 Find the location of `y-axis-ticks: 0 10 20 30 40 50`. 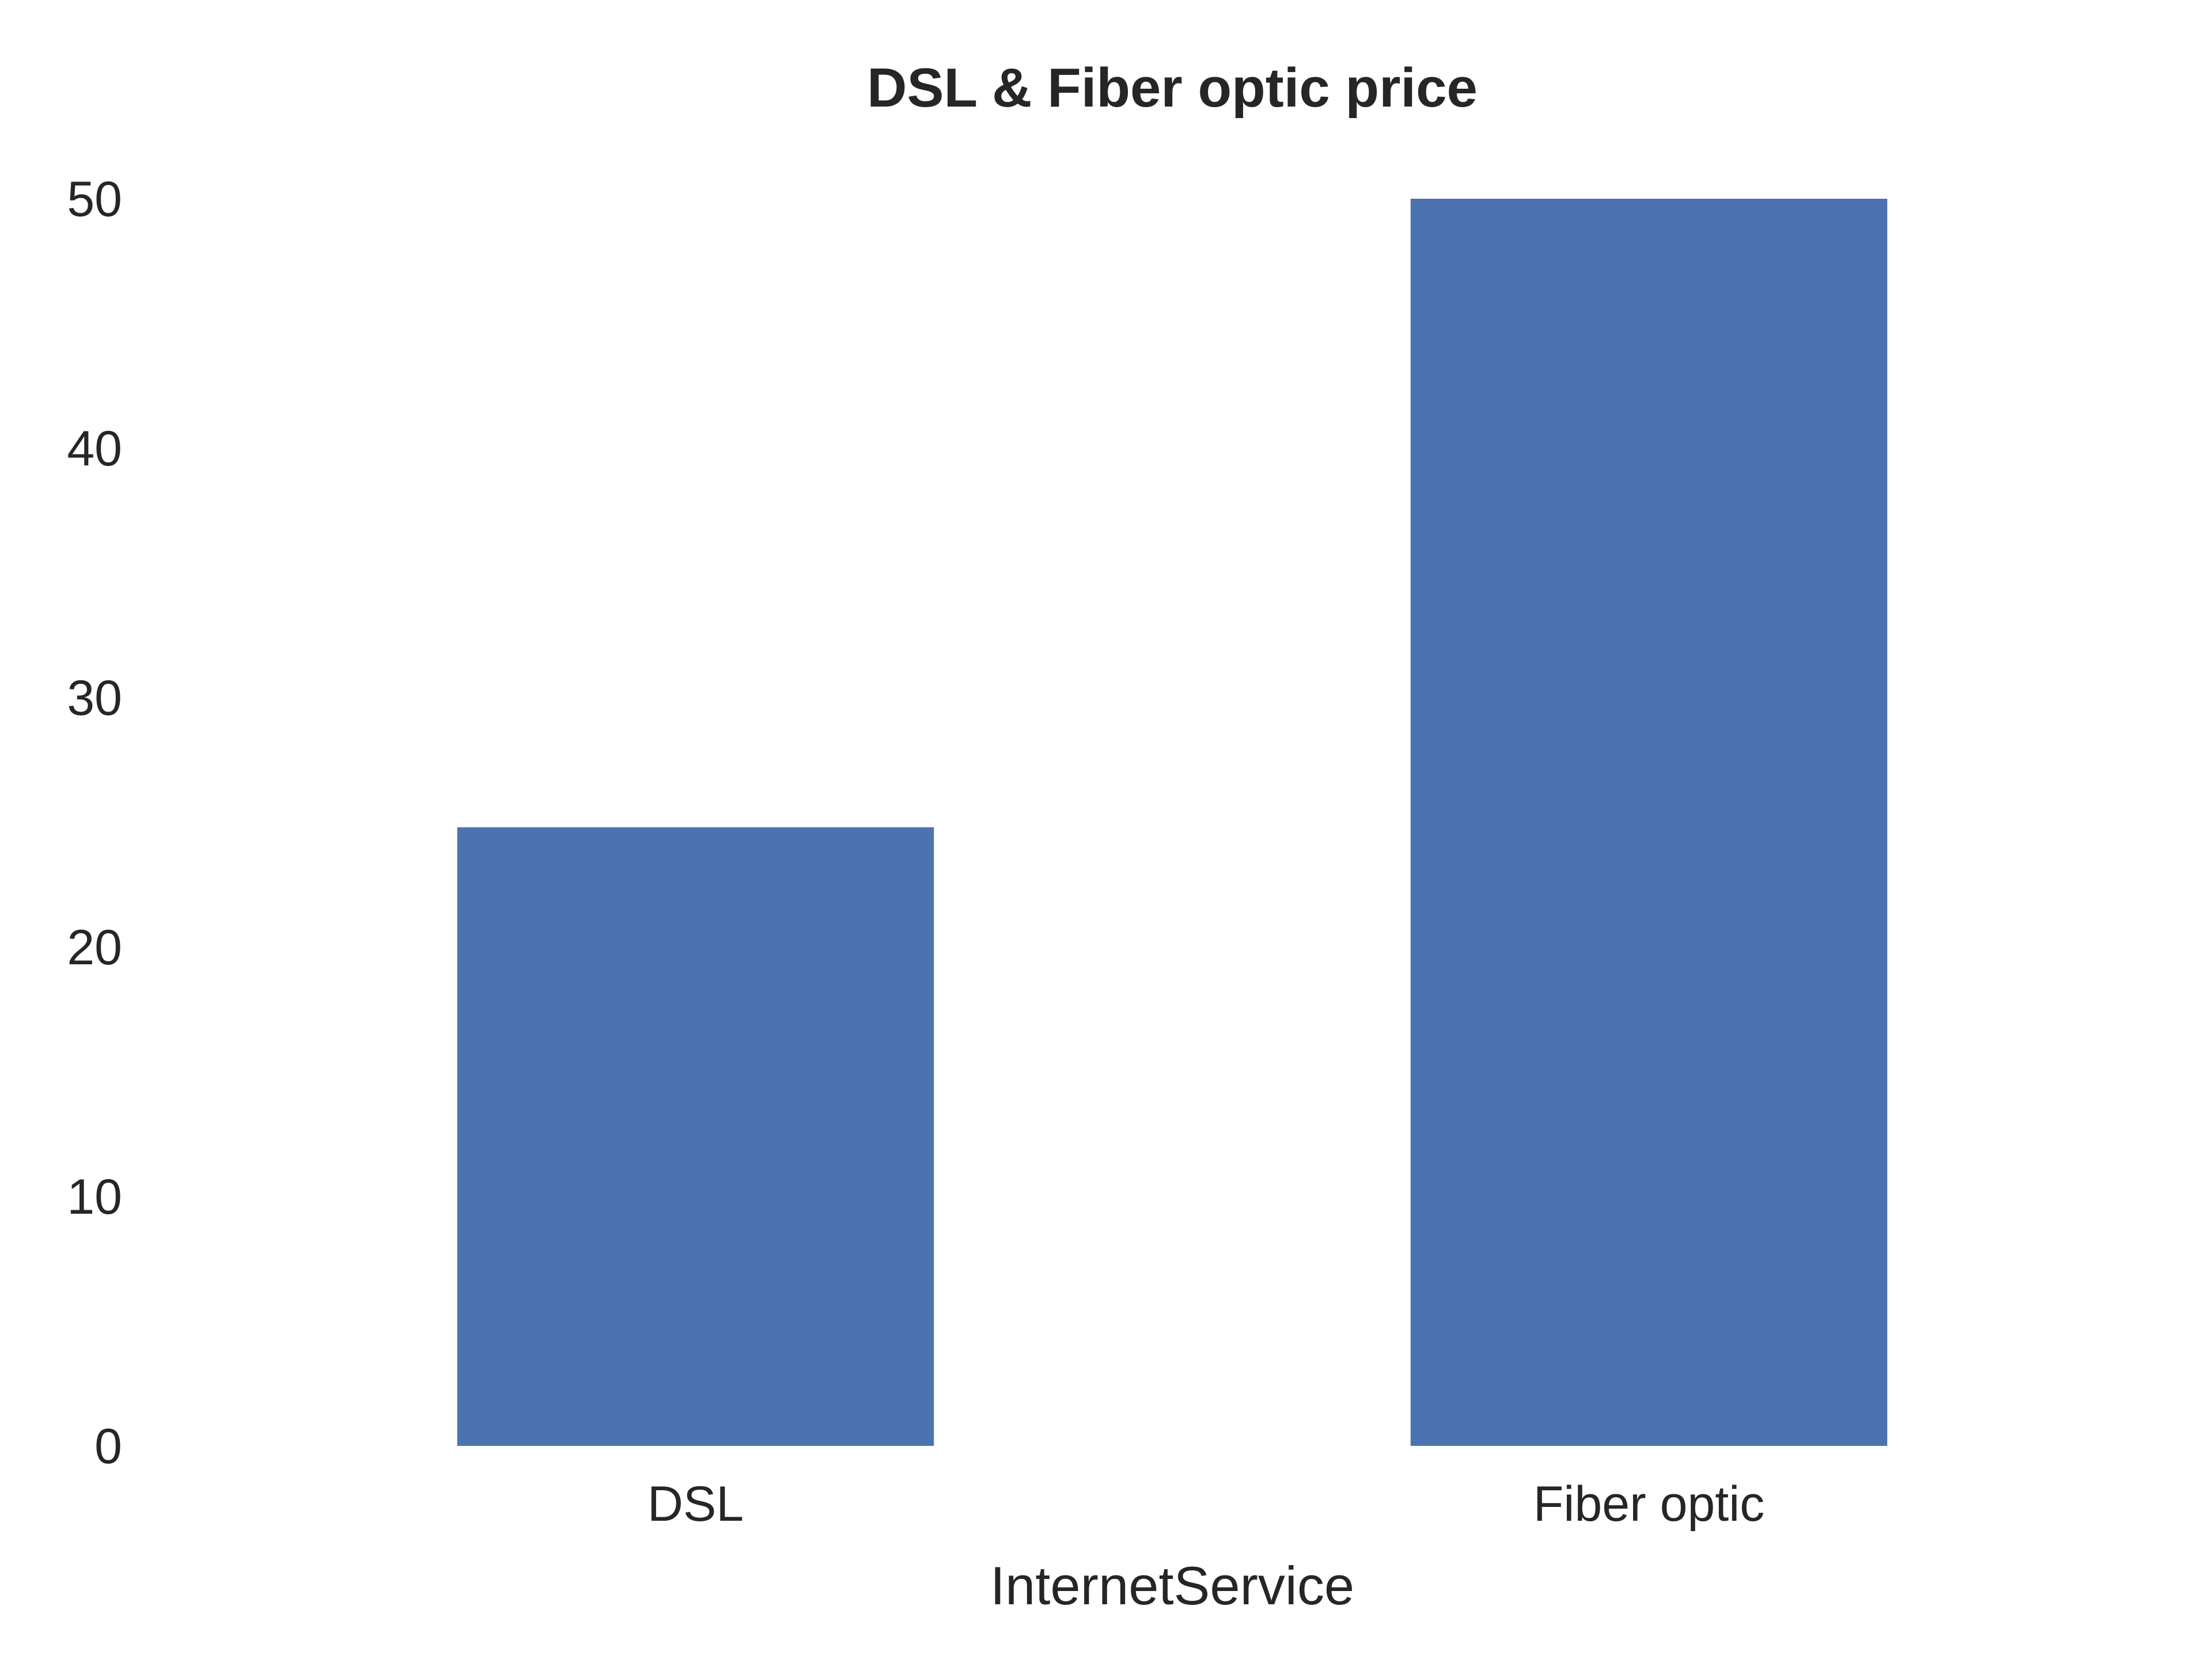

y-axis-ticks: 0 10 20 30 40 50 is located at coordinates (94, 823).